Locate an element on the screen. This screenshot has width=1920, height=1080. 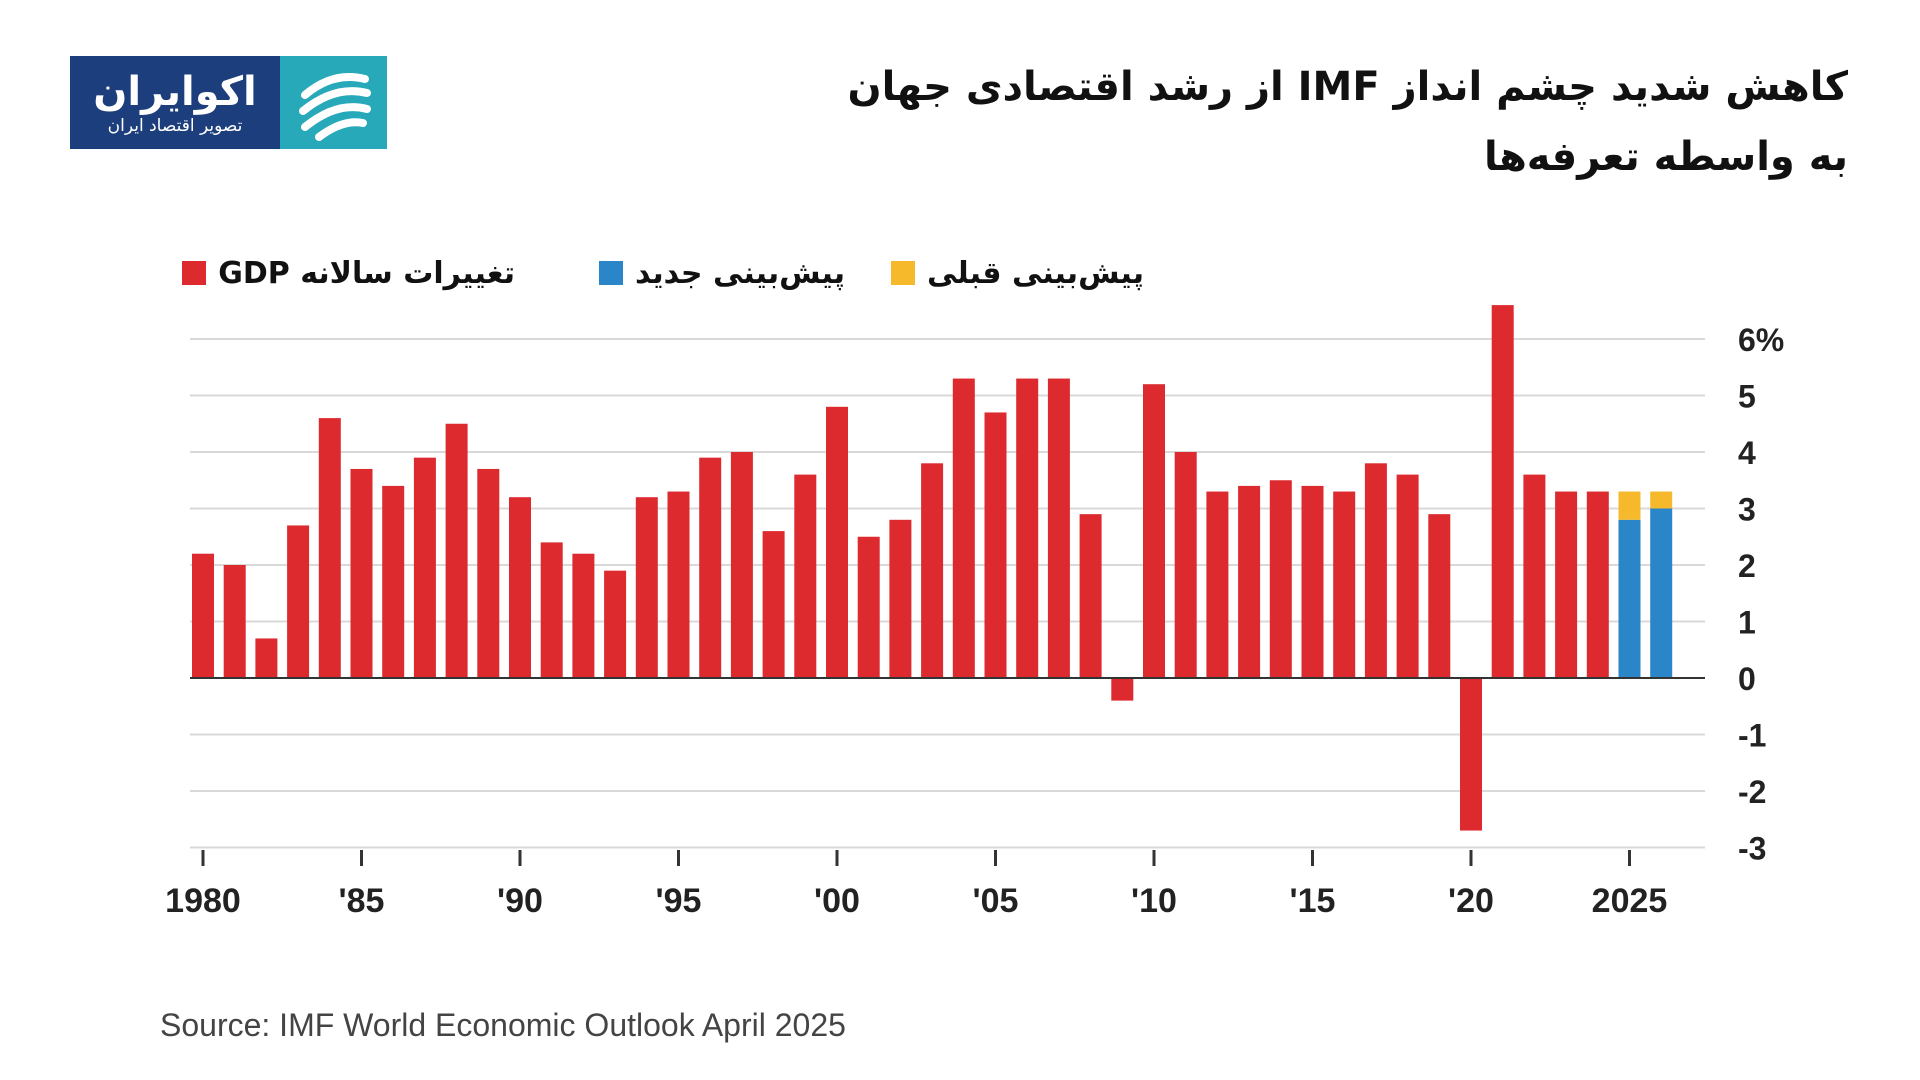
x-tick-label: '85 is located at coordinates (362, 901).